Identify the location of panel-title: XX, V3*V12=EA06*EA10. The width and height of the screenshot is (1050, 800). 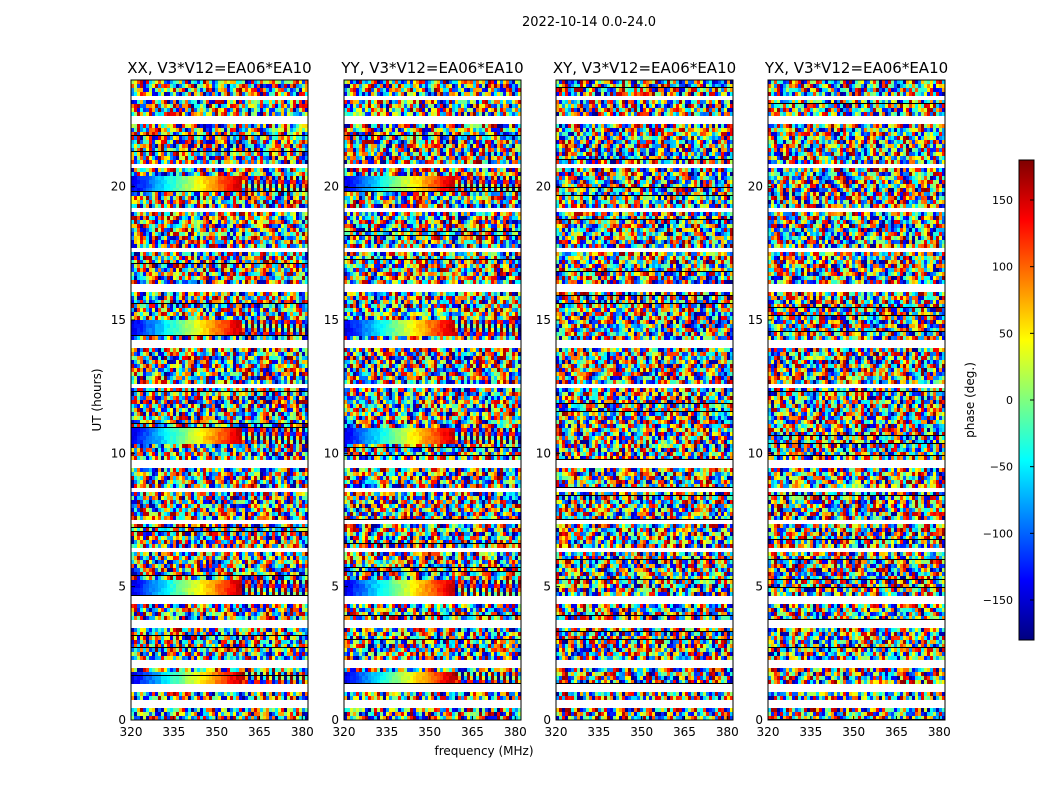
(219, 68).